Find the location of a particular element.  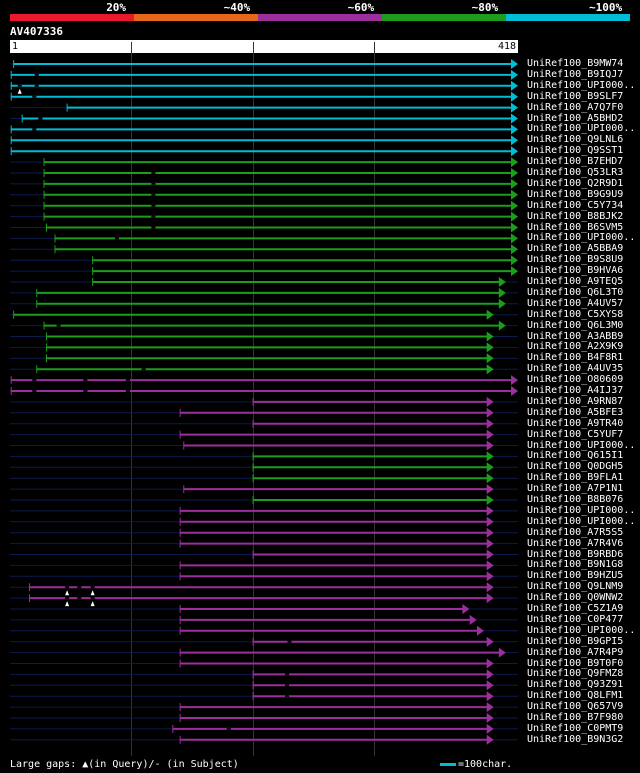

hit-label-link: UniRef100_A7P1N1 is located at coordinates (575, 489).